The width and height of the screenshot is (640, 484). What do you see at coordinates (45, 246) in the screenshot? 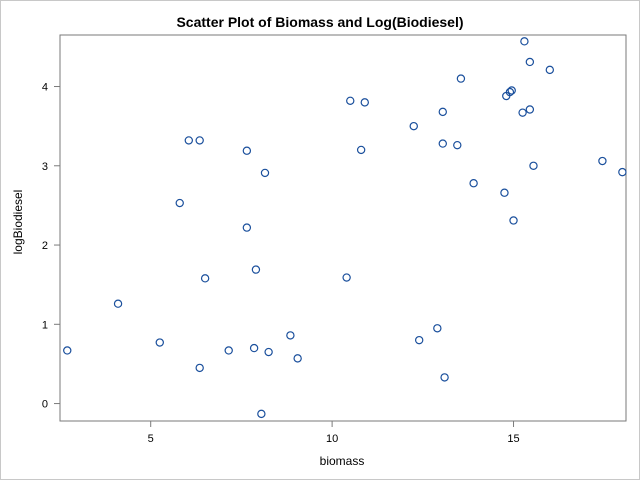
I see `y-tick-label: 2` at bounding box center [45, 246].